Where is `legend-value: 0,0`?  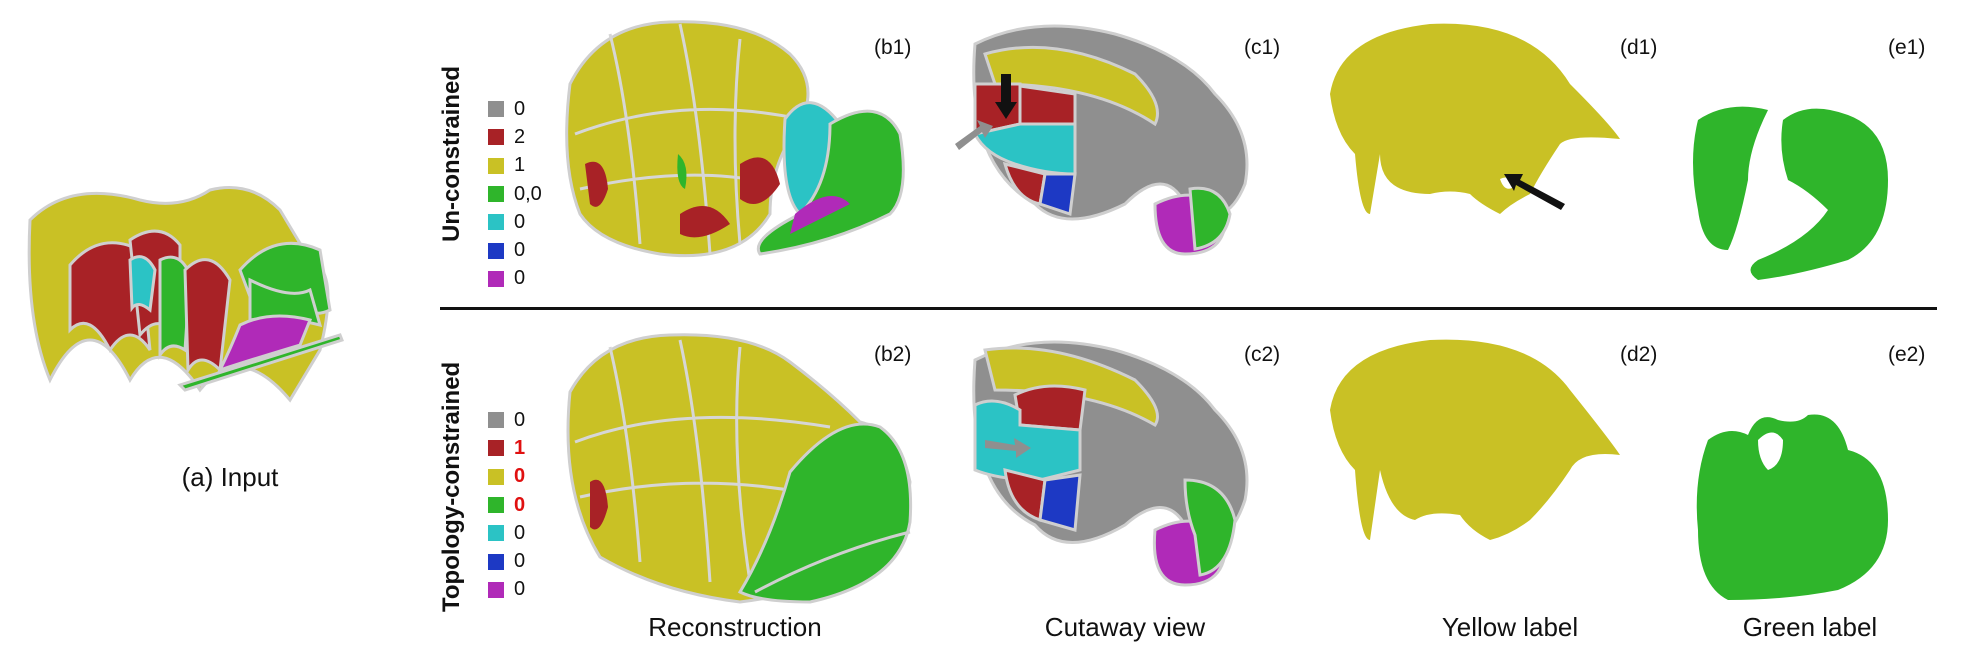
legend-value: 0,0 is located at coordinates (528, 193).